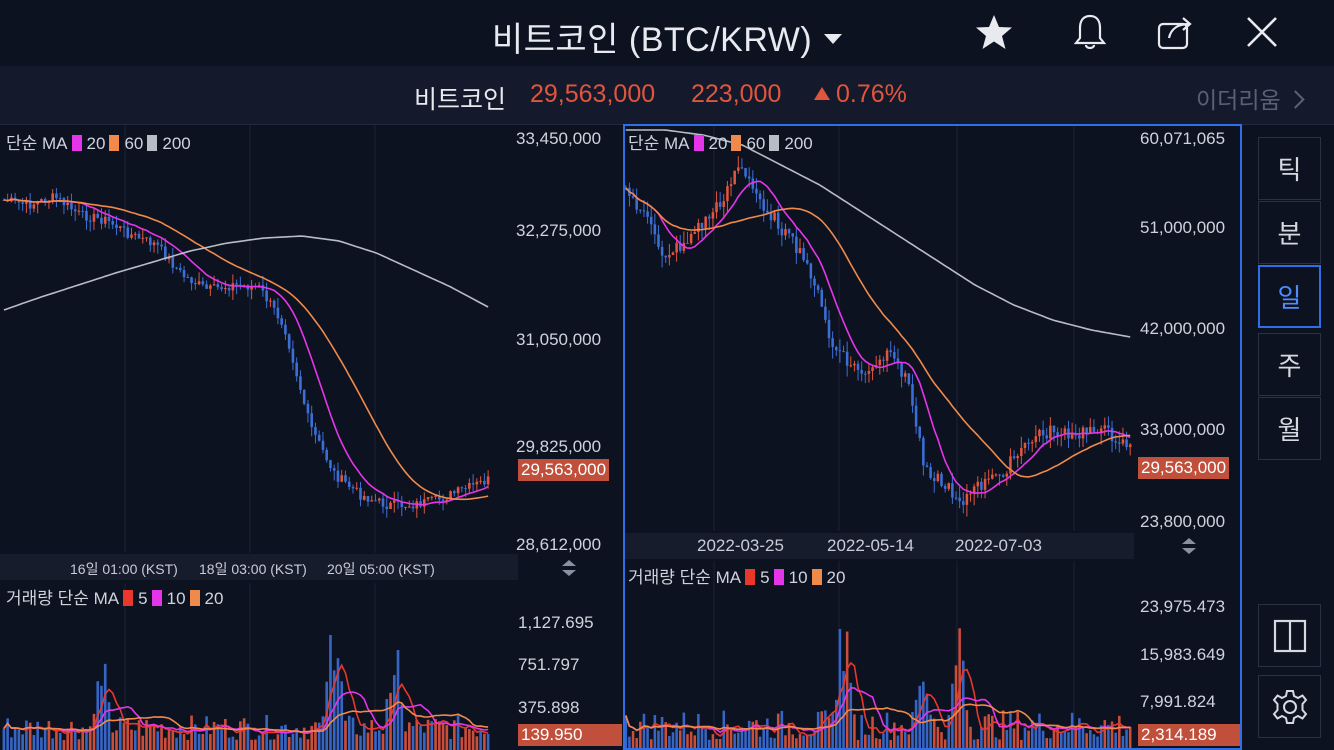 This screenshot has width=1334, height=750. What do you see at coordinates (994, 32) in the screenshot?
I see `star-icon` at bounding box center [994, 32].